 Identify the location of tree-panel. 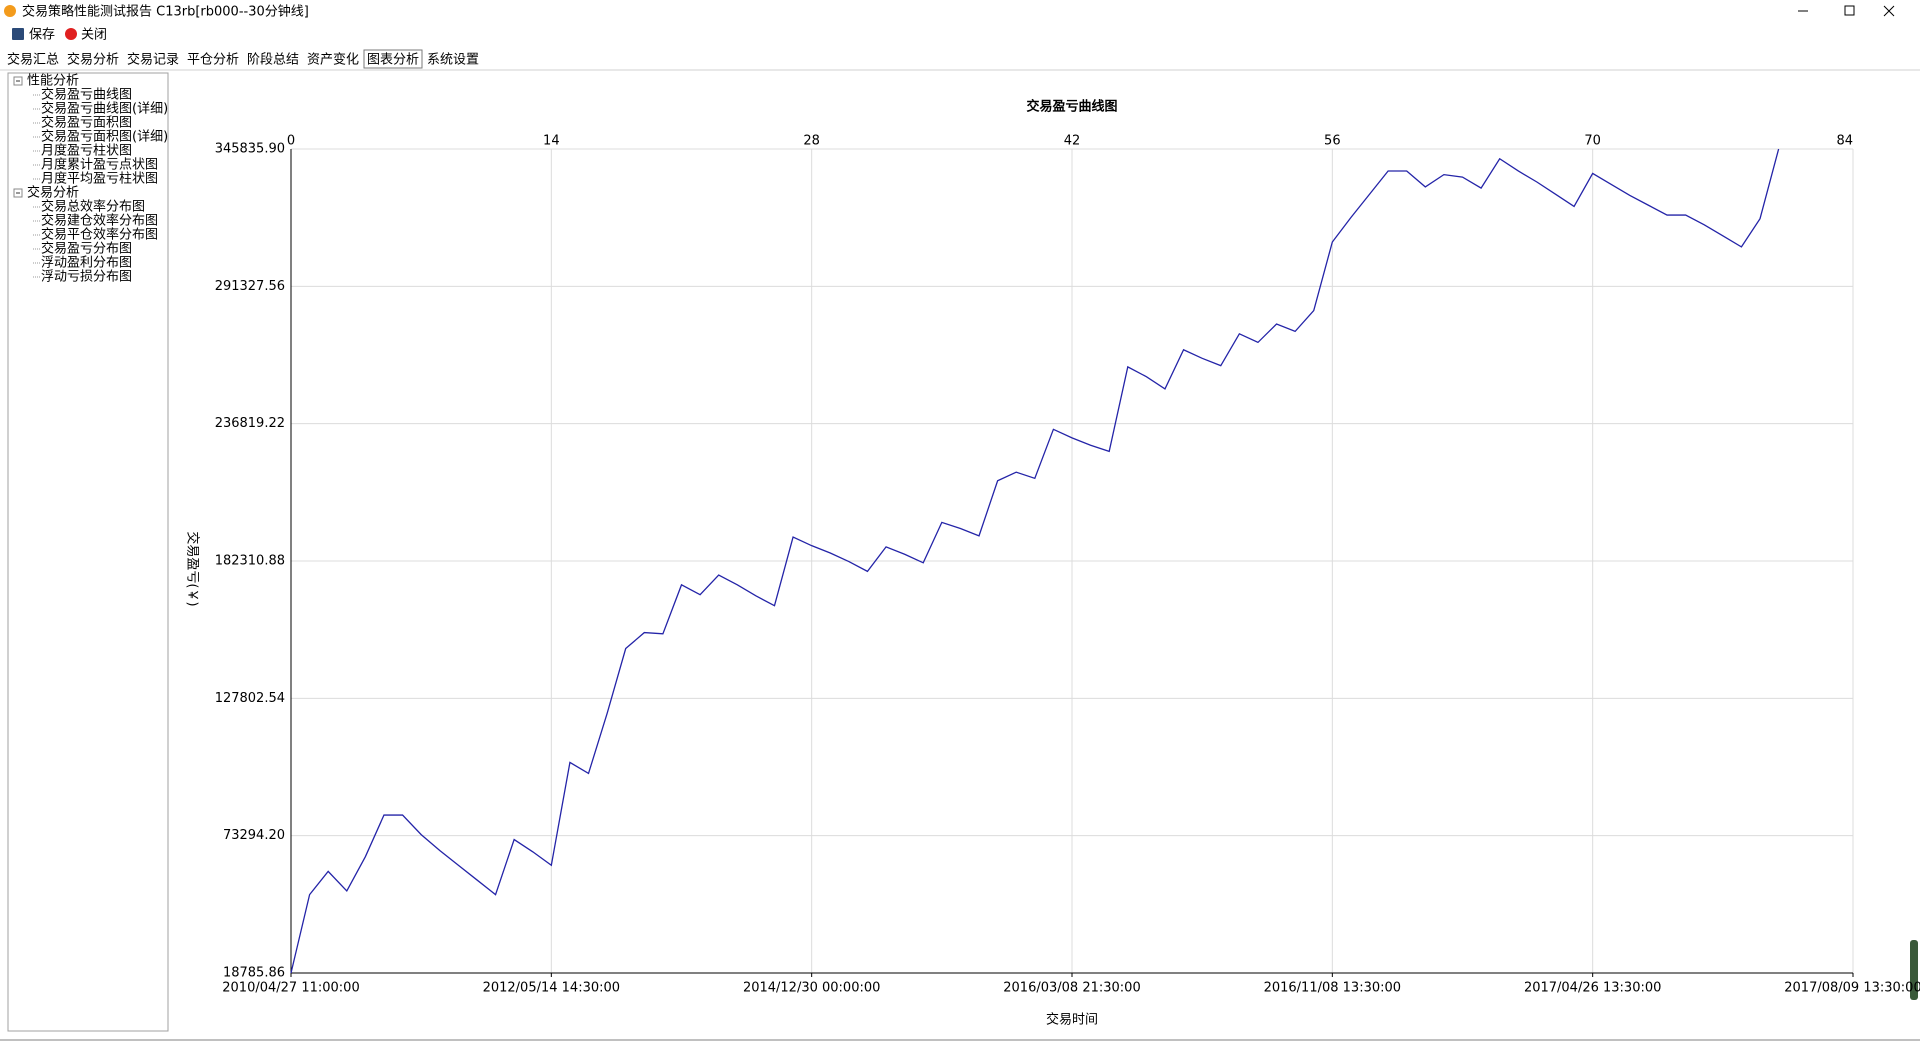
(88, 552).